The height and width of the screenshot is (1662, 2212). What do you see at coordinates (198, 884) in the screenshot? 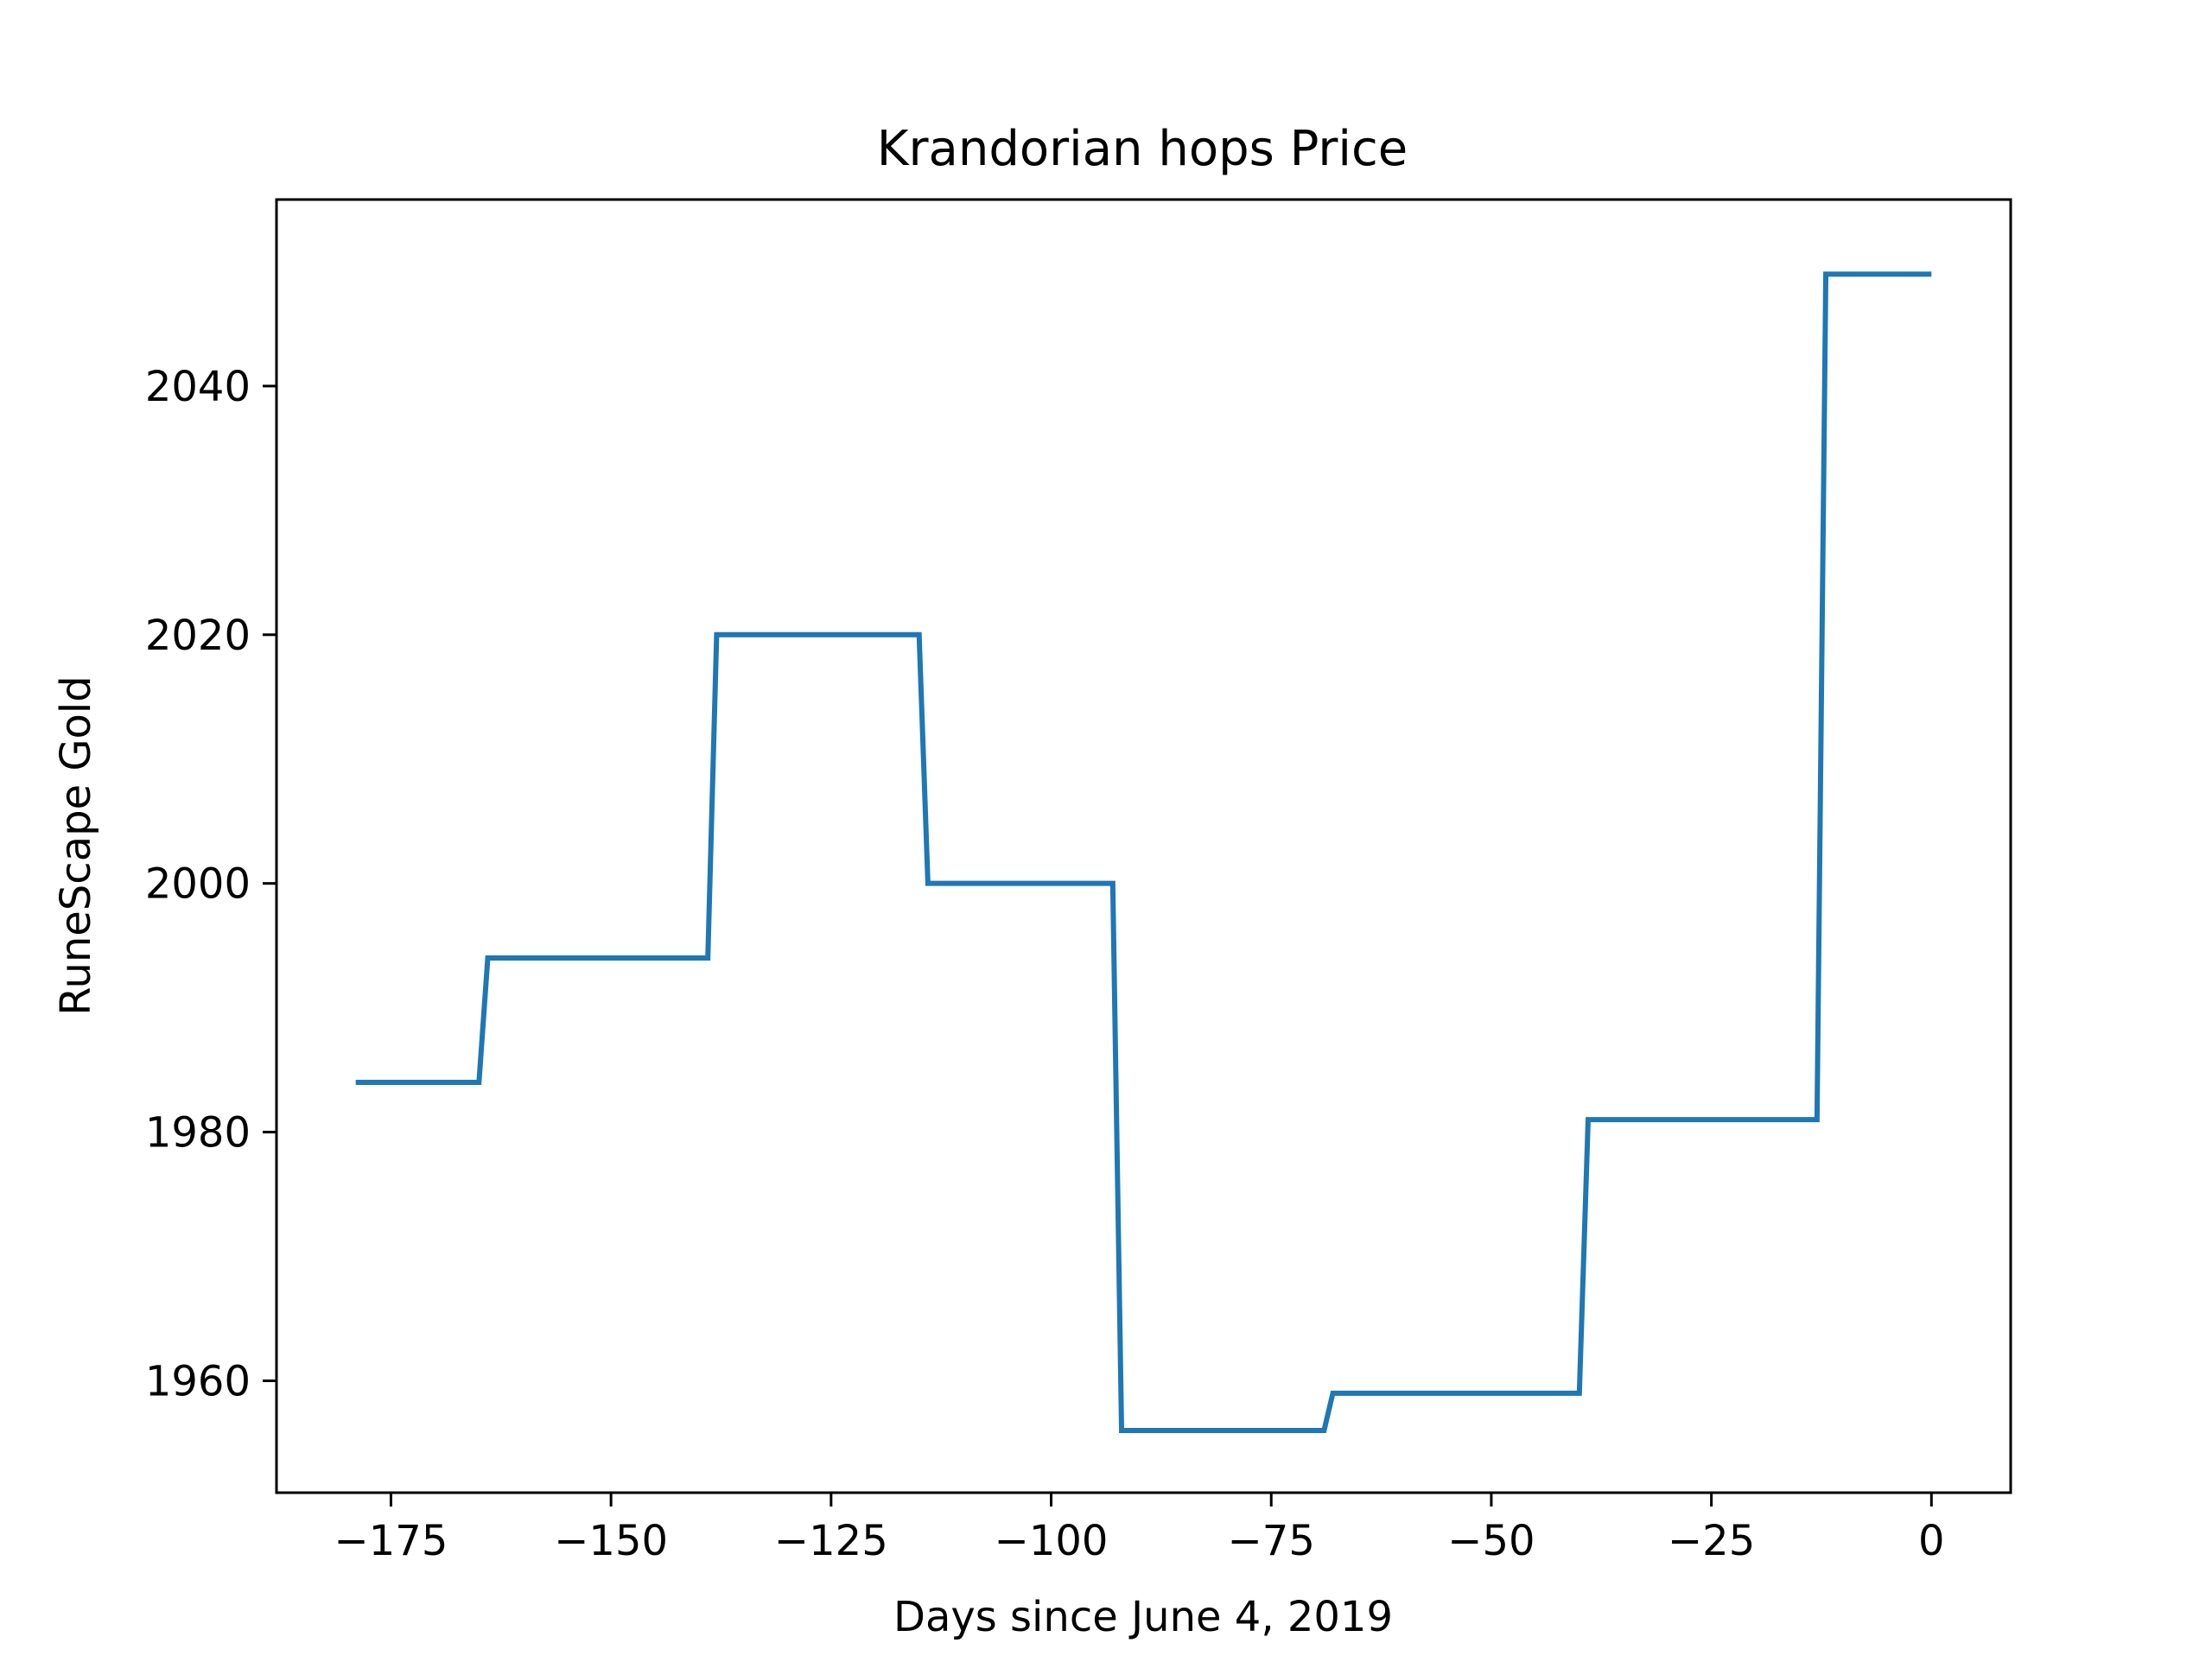
I see `y-tick-label: 2000` at bounding box center [198, 884].